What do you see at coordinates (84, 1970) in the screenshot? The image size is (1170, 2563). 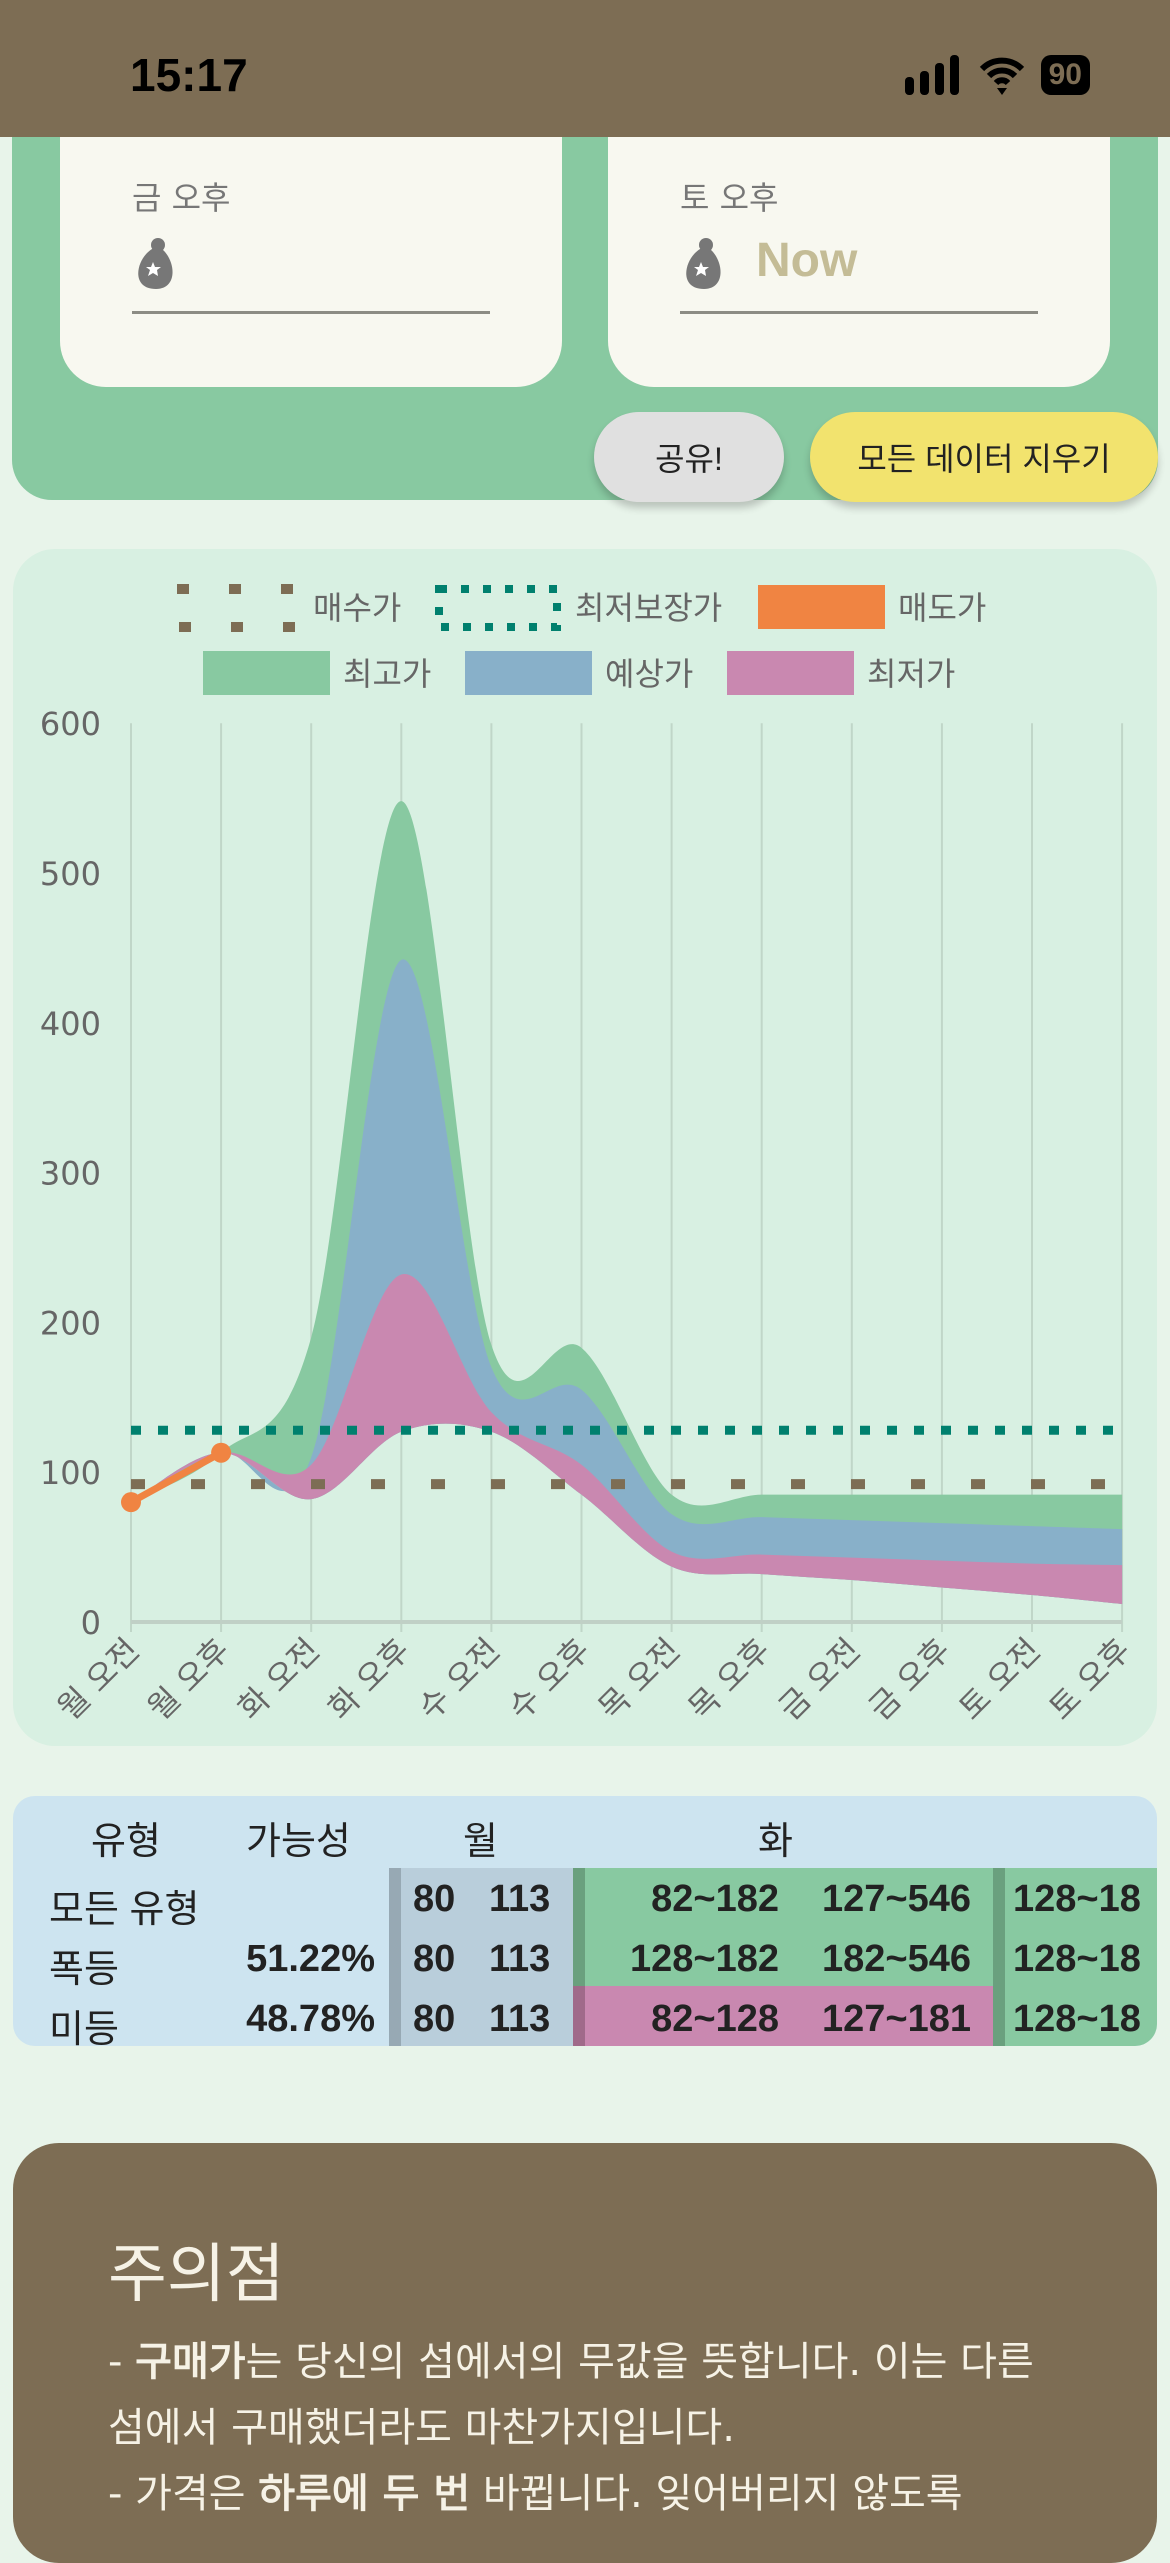 I see `row-type: 폭등` at bounding box center [84, 1970].